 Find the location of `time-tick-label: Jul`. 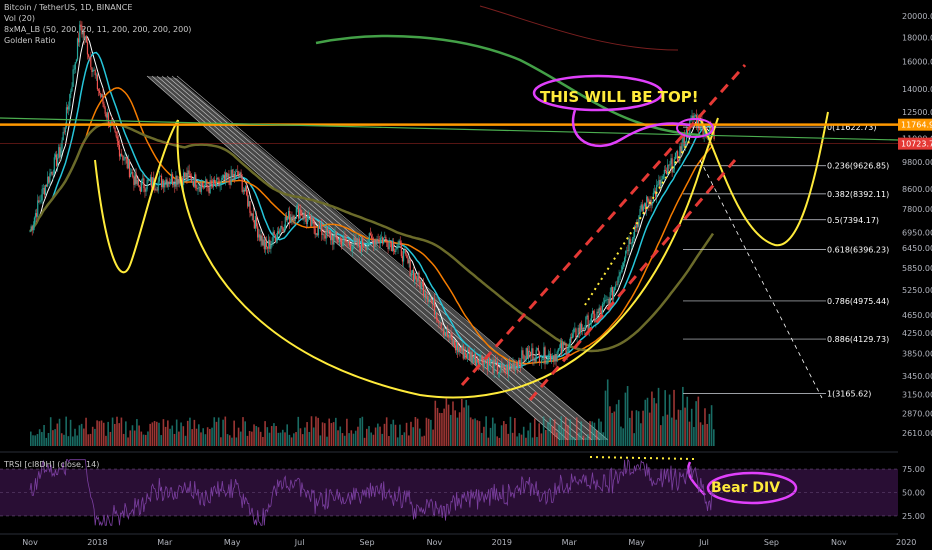

time-tick-label: Jul is located at coordinates (299, 542).